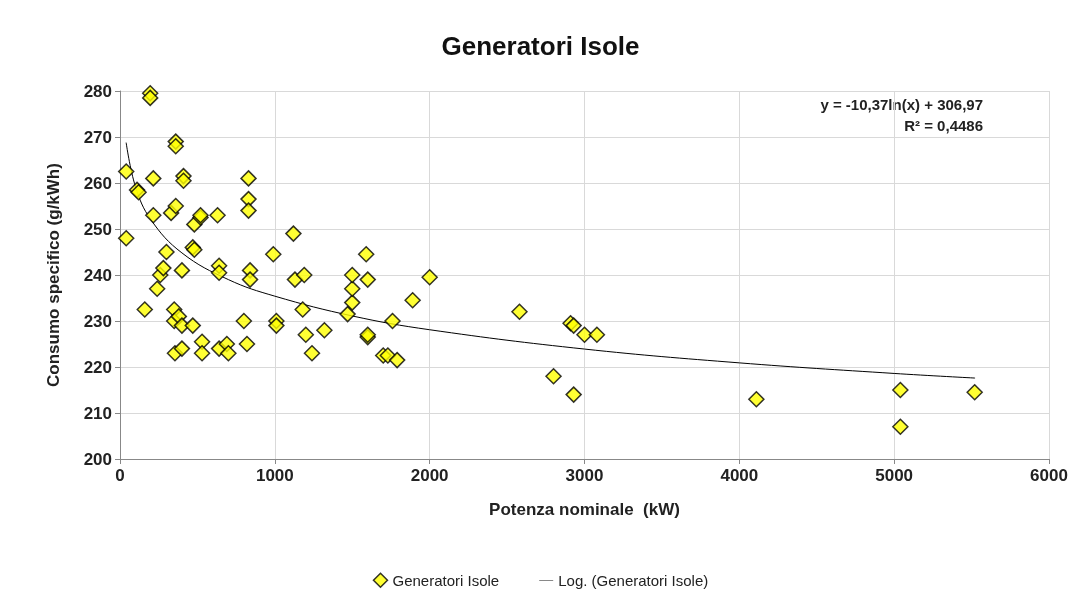 Image resolution: width=1081 pixels, height=595 pixels. I want to click on y-tick-label: 240, so click(97, 275).